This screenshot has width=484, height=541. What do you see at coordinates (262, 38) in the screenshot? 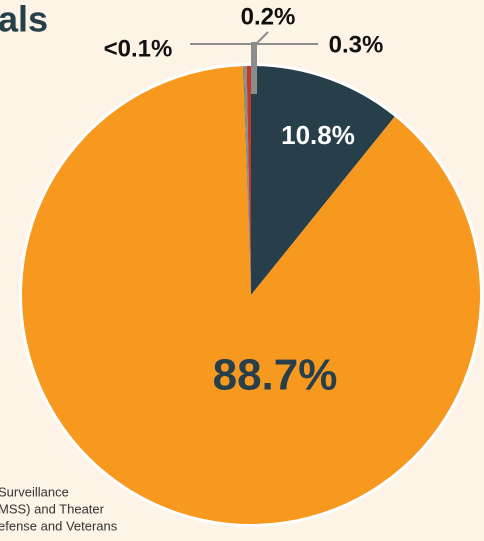
I see `leader-line` at bounding box center [262, 38].